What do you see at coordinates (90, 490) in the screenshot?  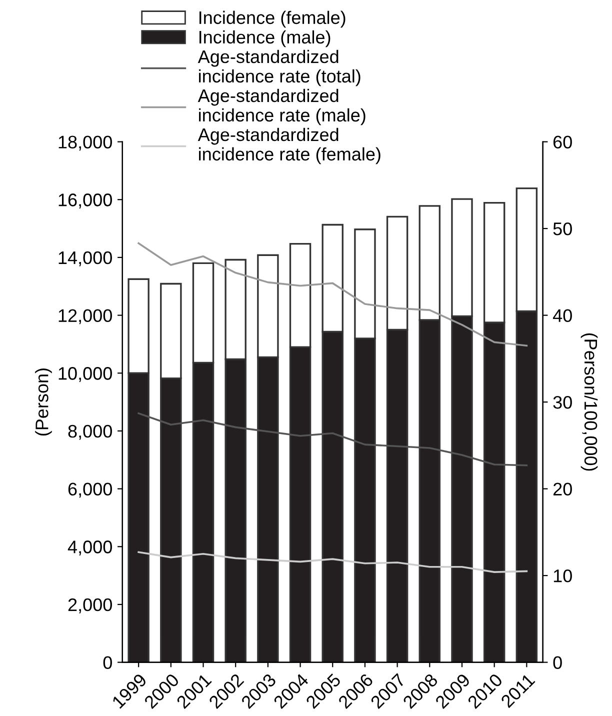 I see `y-tick-label: 6,000` at bounding box center [90, 490].